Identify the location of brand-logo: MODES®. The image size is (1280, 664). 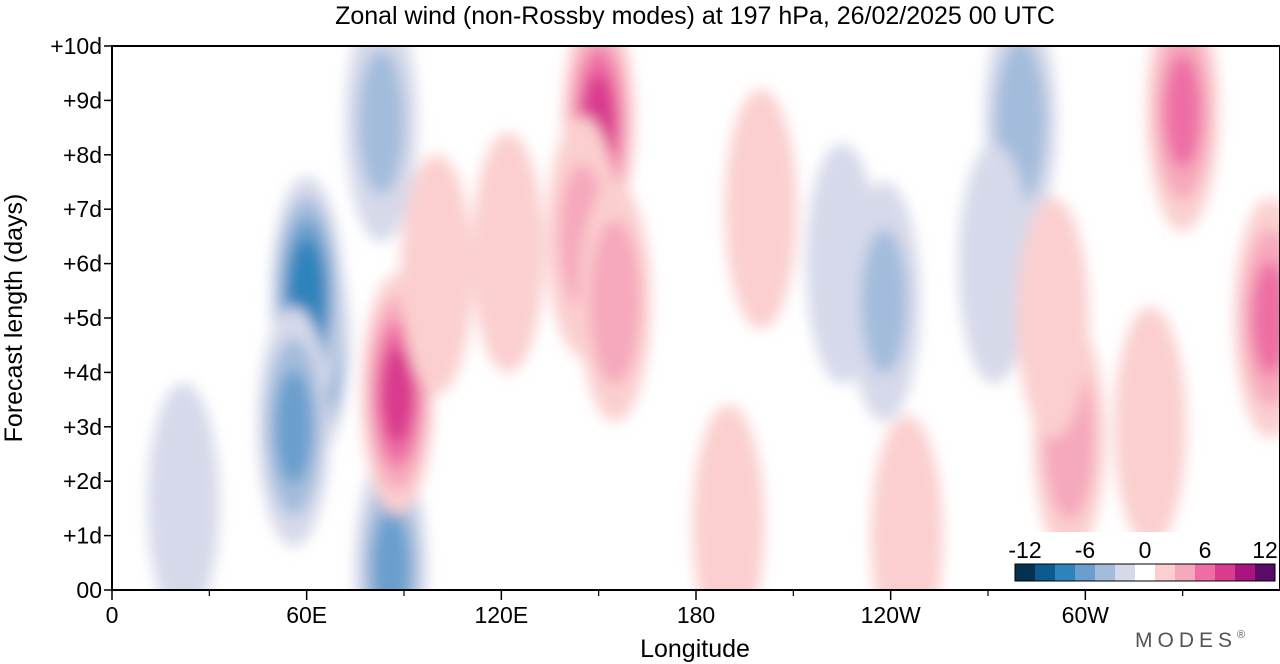
(1192, 640).